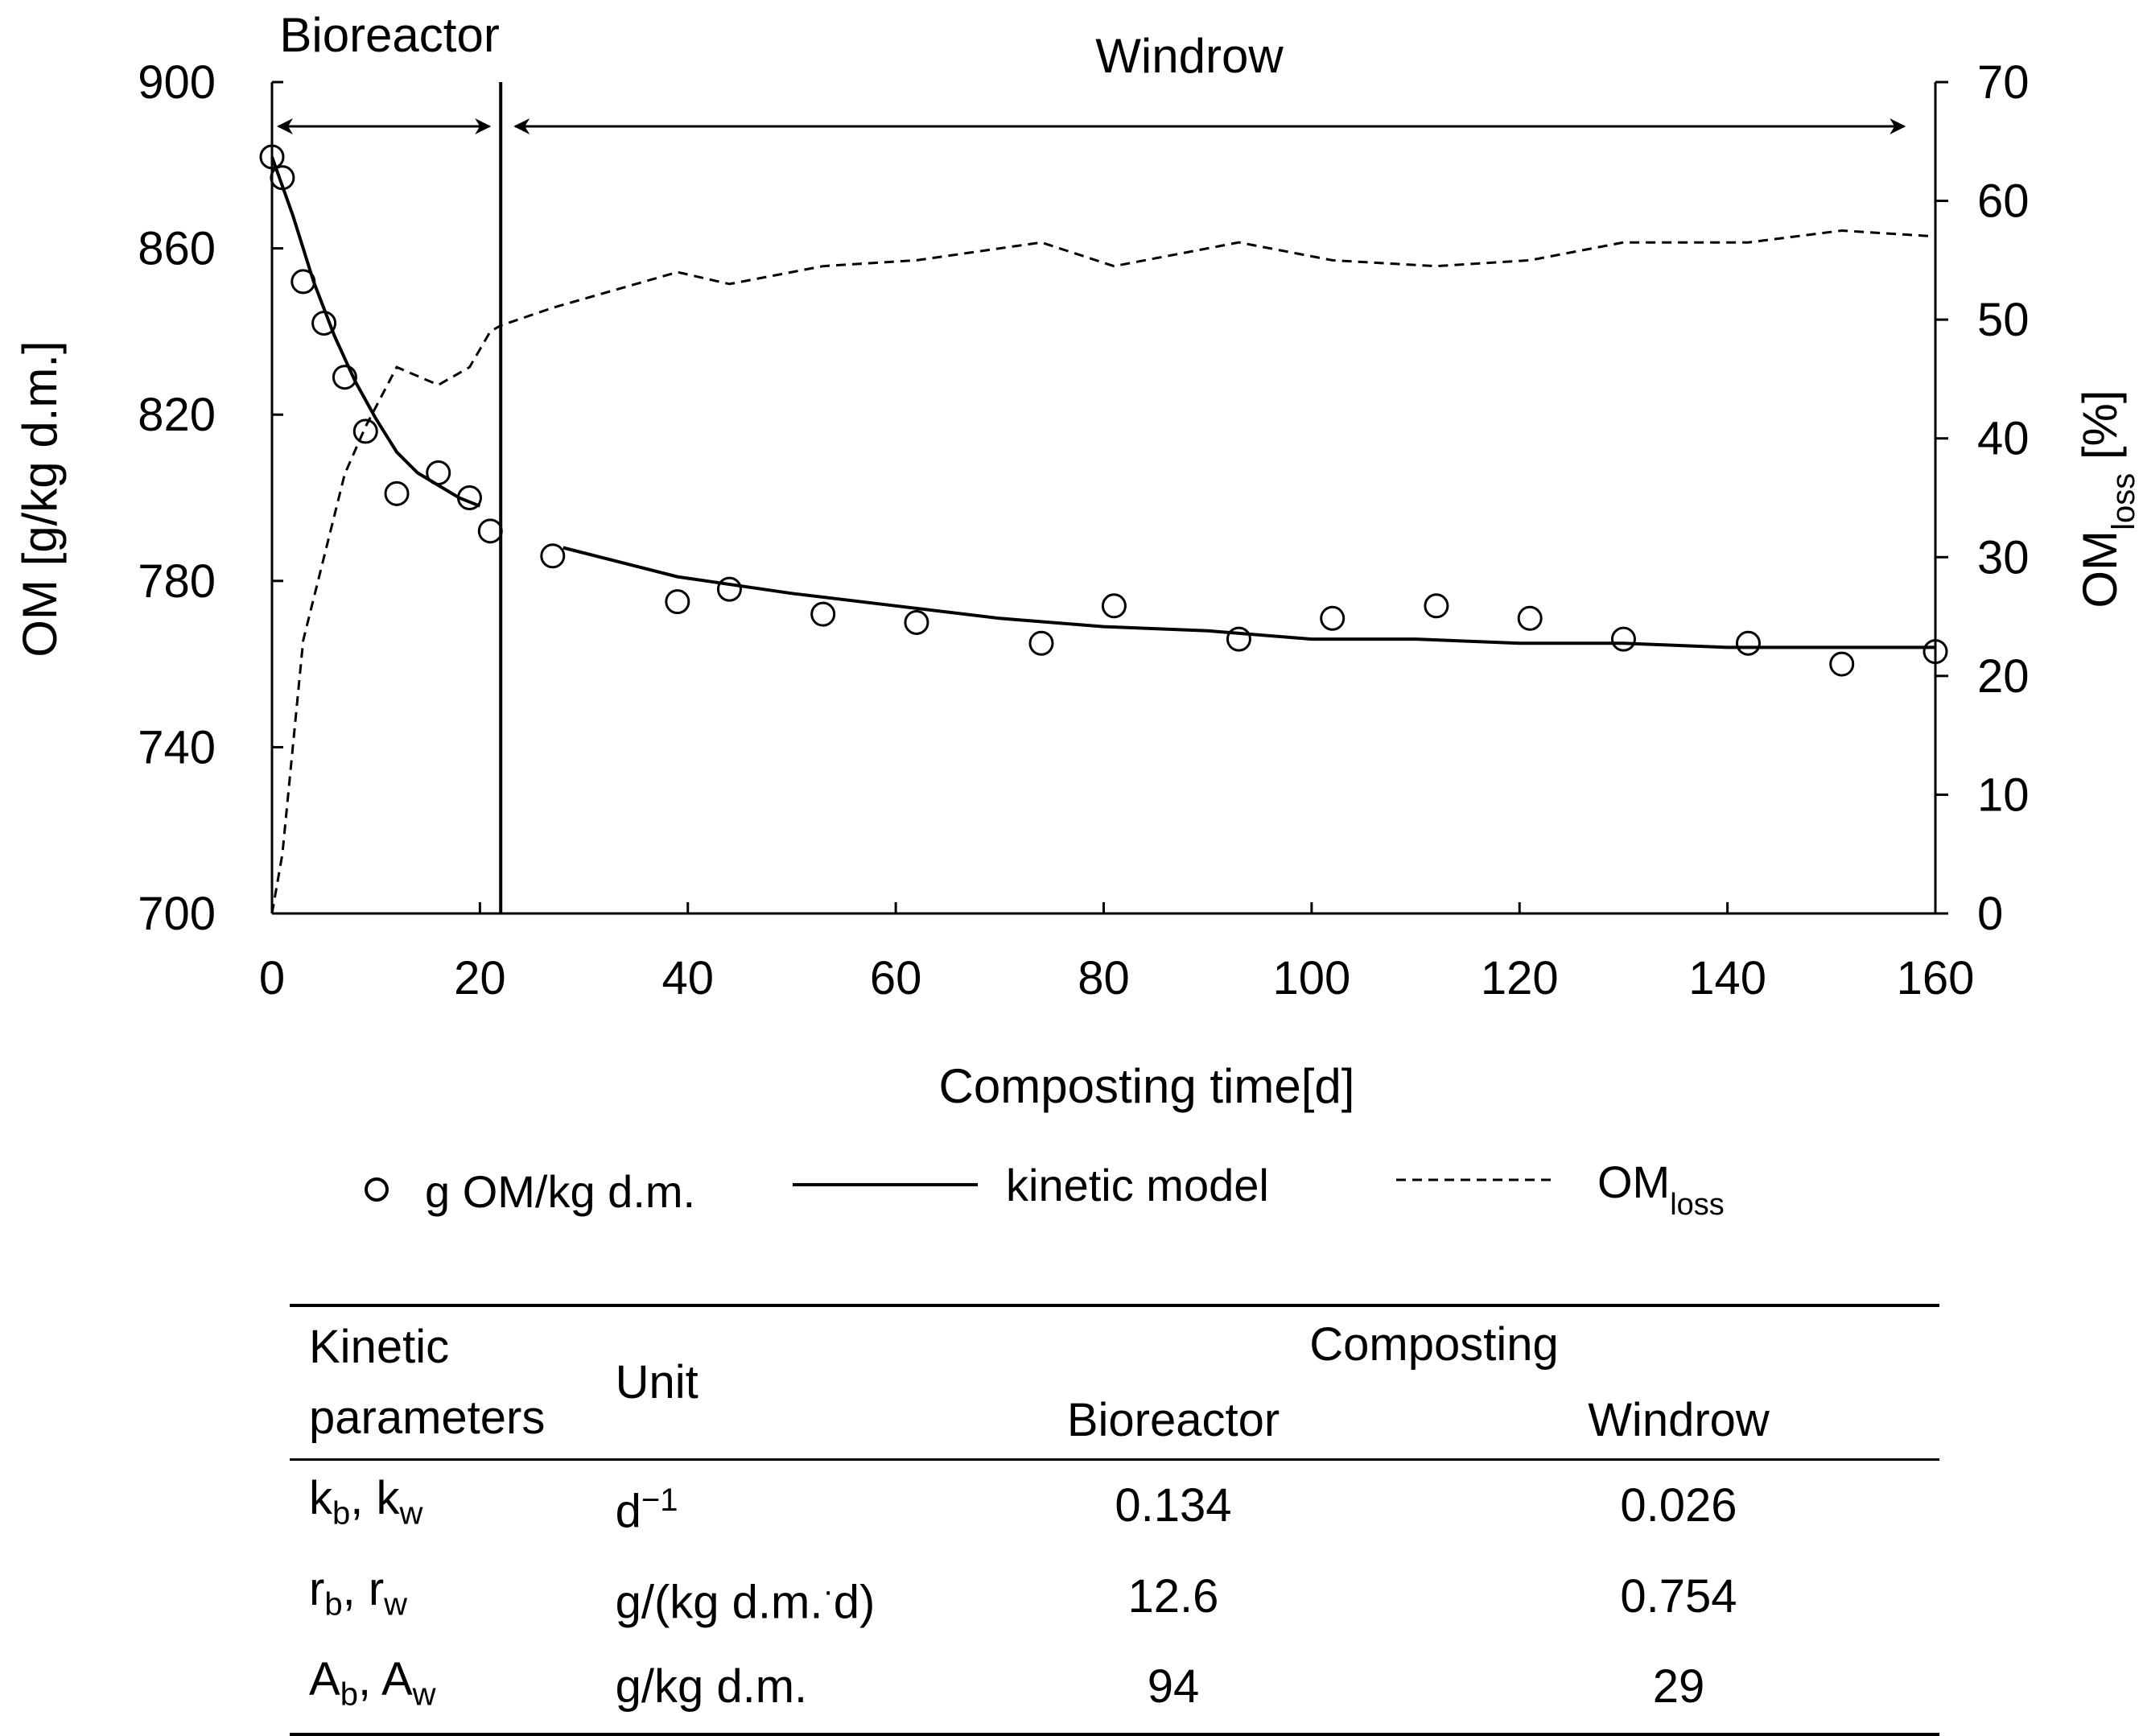 The width and height of the screenshot is (2143, 1736). What do you see at coordinates (177, 914) in the screenshot?
I see `left-y-tick-label: 700` at bounding box center [177, 914].